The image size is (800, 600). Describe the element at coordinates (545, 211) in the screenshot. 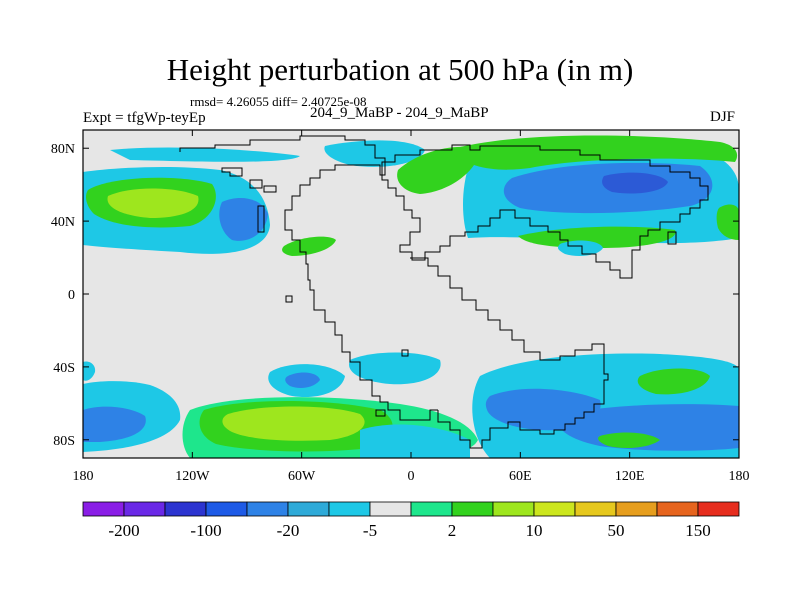

I see `asia-outline` at that location.